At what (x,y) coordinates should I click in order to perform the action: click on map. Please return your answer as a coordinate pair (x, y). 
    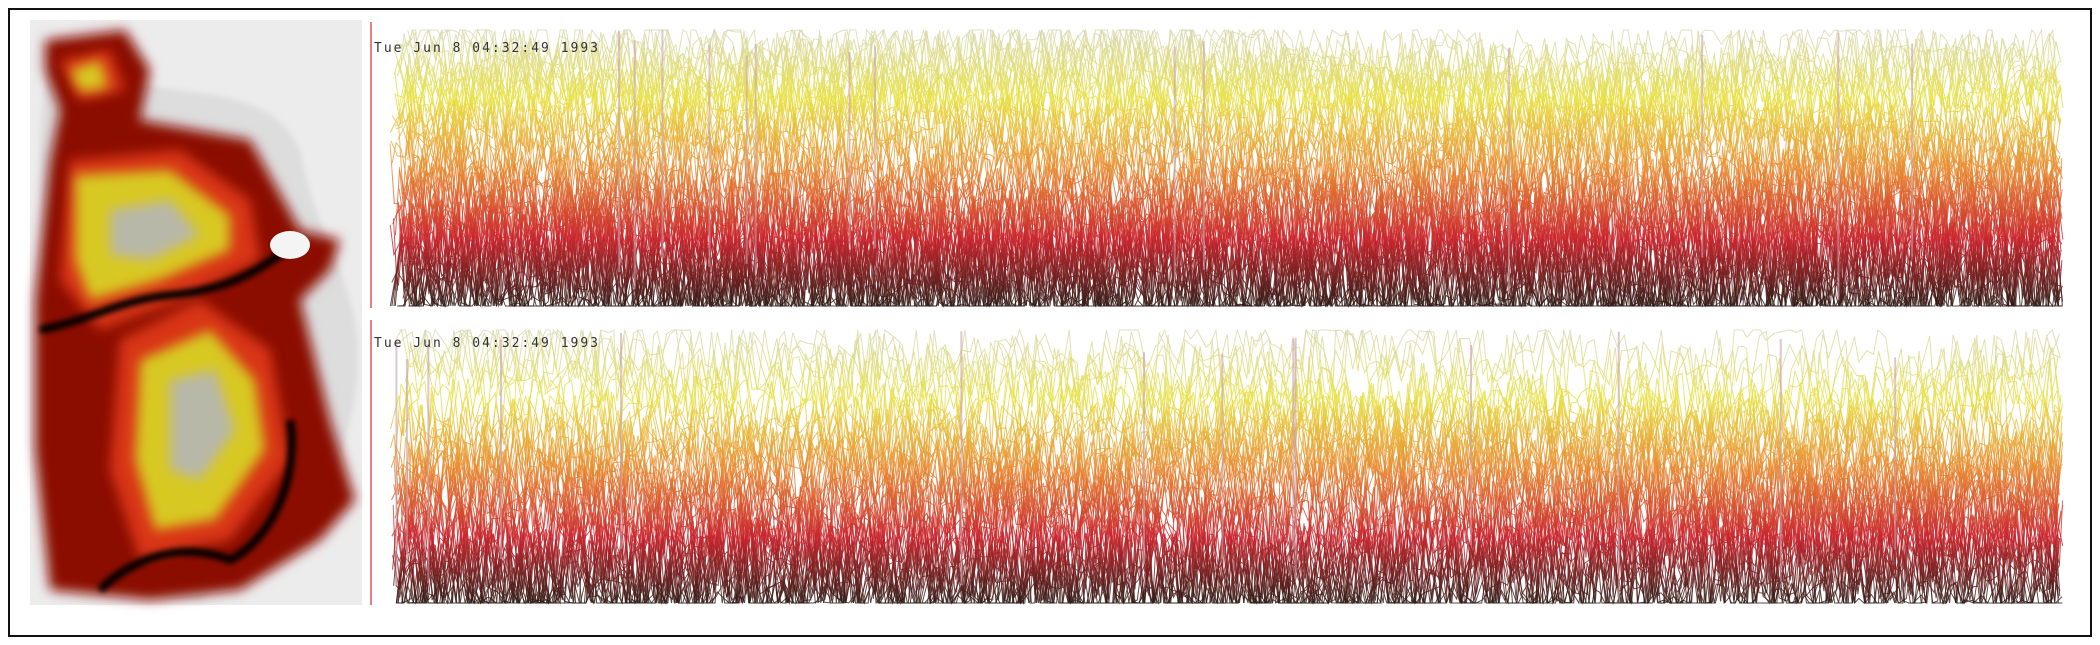
    Looking at the image, I should click on (196, 312).